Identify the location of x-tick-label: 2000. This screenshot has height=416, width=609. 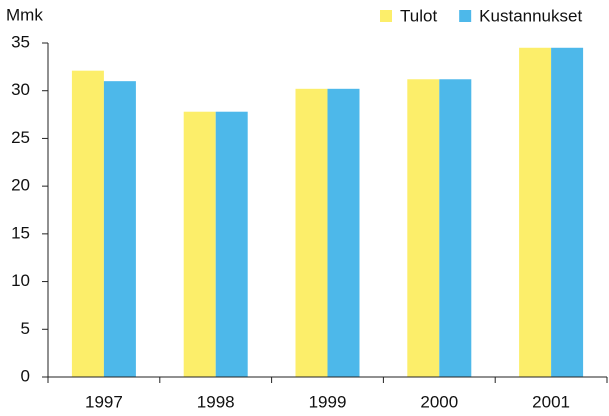
(439, 401).